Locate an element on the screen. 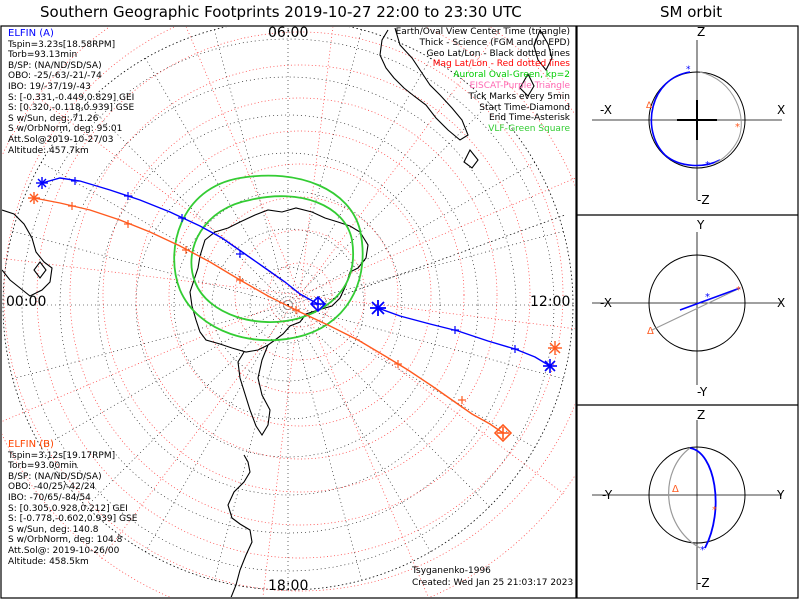 This screenshot has height=600, width=800. elfin-b-line: B/SP: (NA/ND/SD/SA) is located at coordinates (55, 476).